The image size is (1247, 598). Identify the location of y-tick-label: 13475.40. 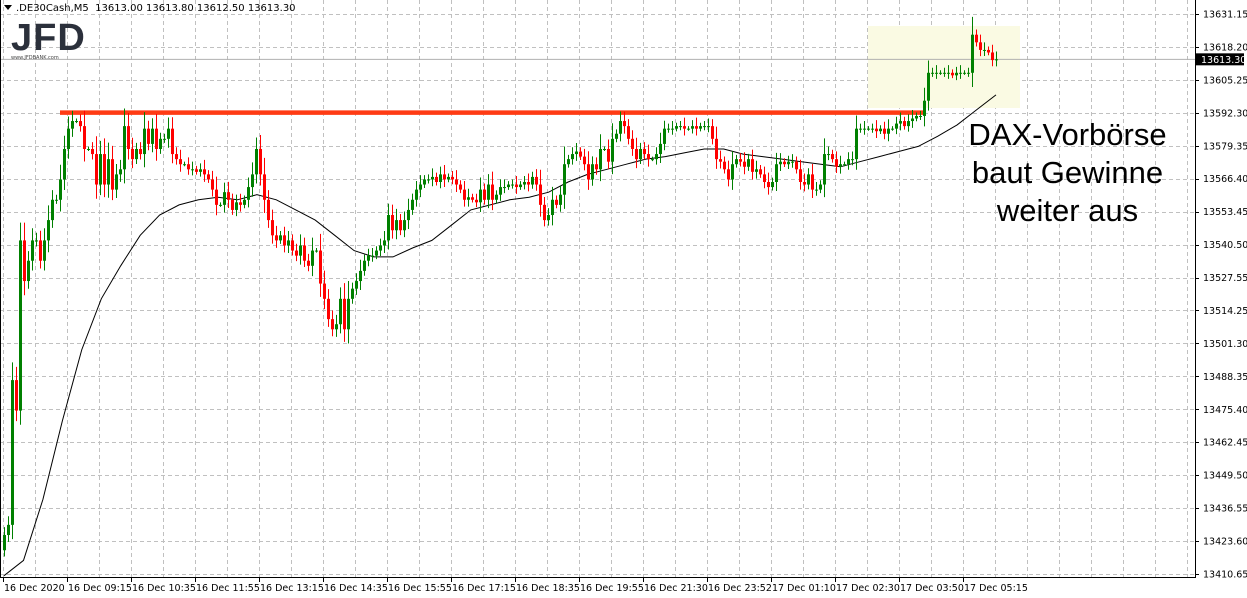
(1225, 410).